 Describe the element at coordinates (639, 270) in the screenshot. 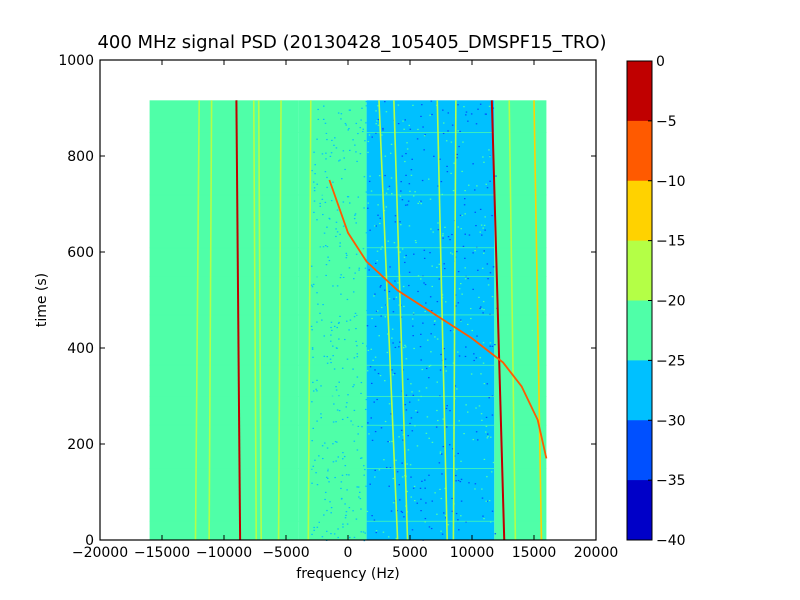

I see `colorbar-segment` at that location.